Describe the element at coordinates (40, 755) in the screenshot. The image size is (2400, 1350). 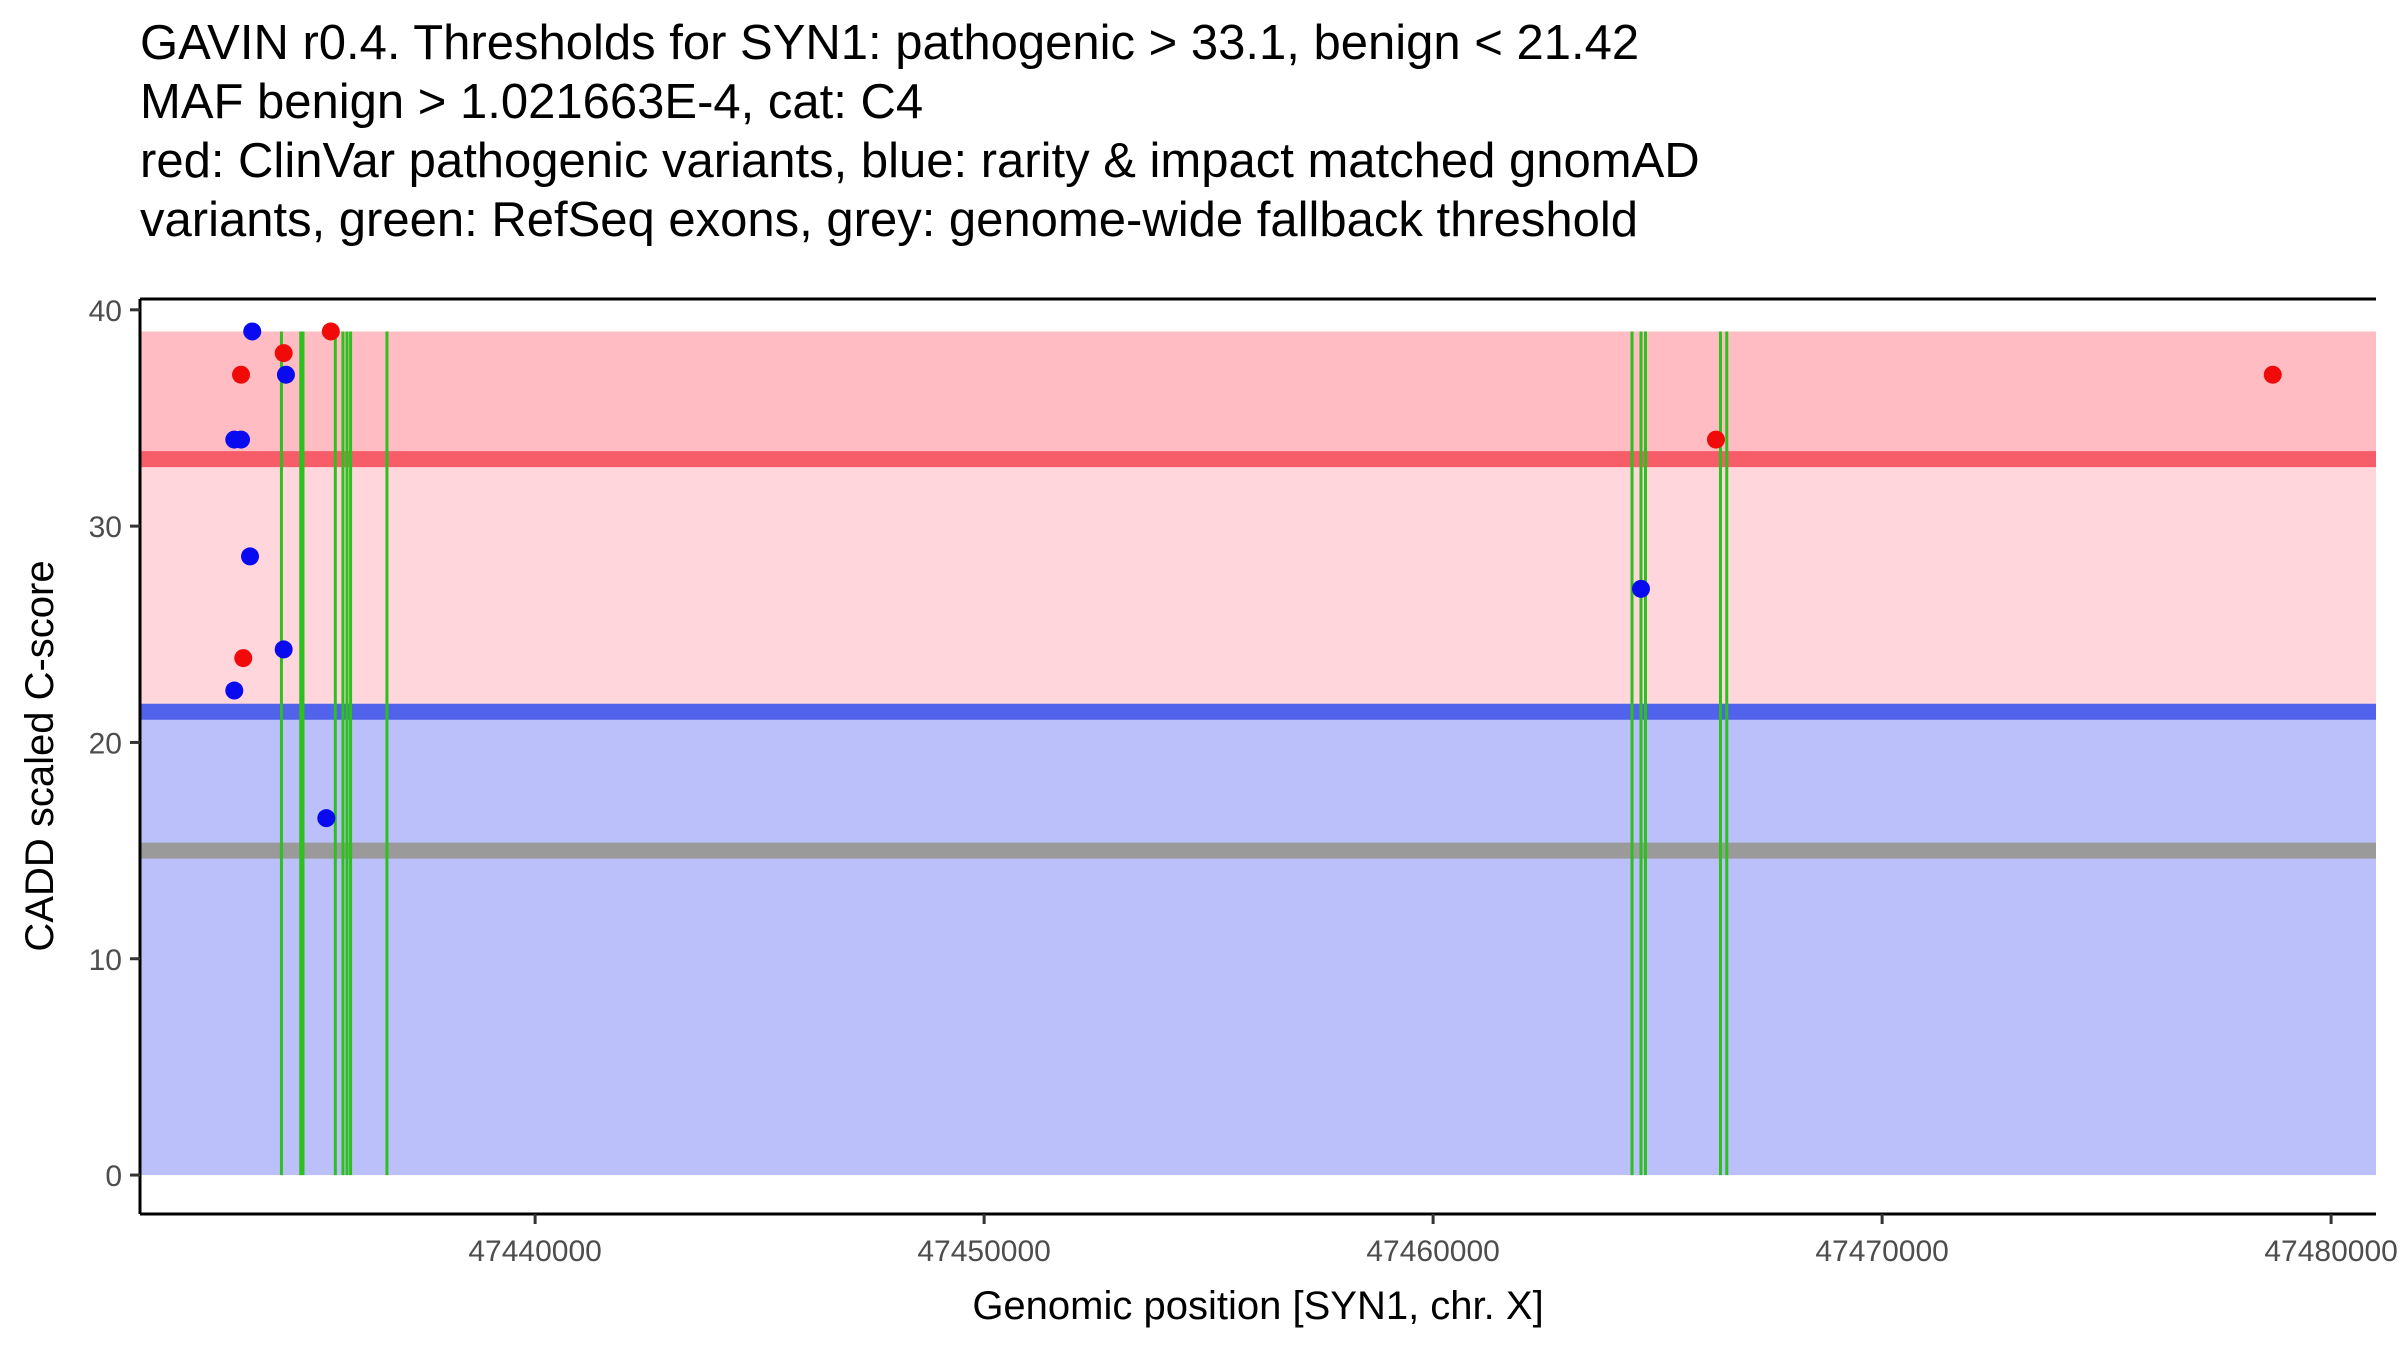
I see `y-axis-title: CADD scaled C-score` at that location.